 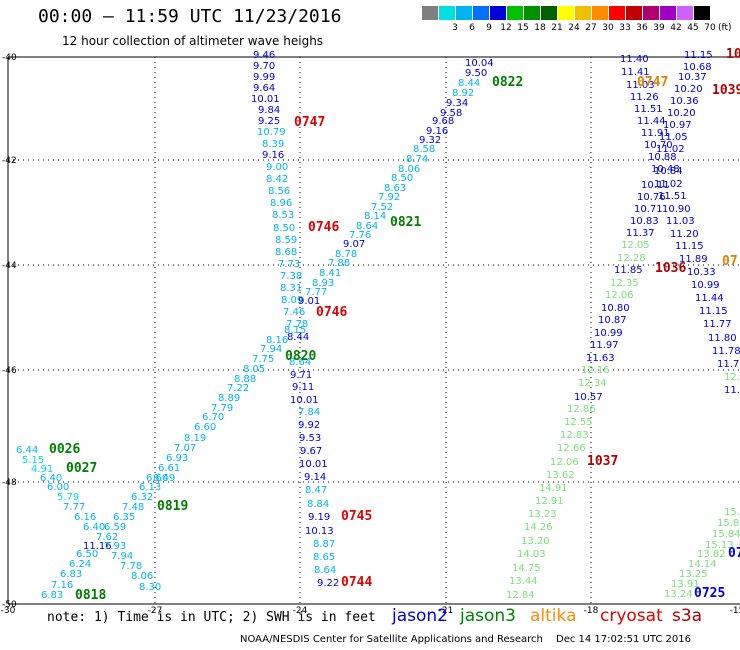 What do you see at coordinates (726, 351) in the screenshot?
I see `wave-height-label: 11.78` at bounding box center [726, 351].